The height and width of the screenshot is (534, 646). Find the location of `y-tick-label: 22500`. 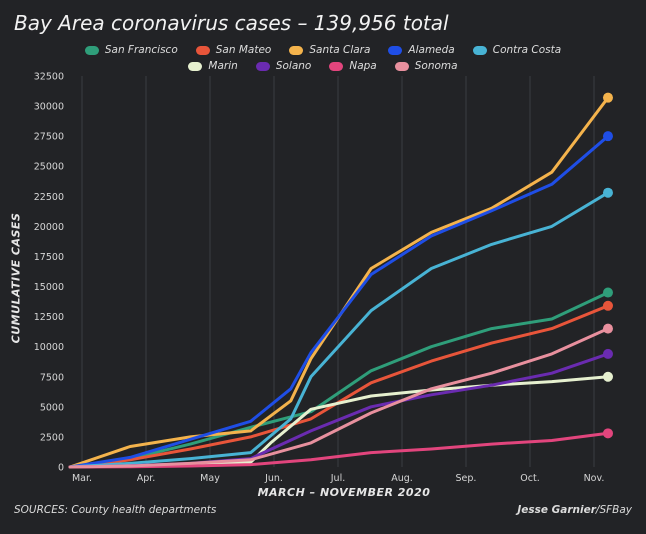

y-tick-label: 22500 is located at coordinates (49, 197).